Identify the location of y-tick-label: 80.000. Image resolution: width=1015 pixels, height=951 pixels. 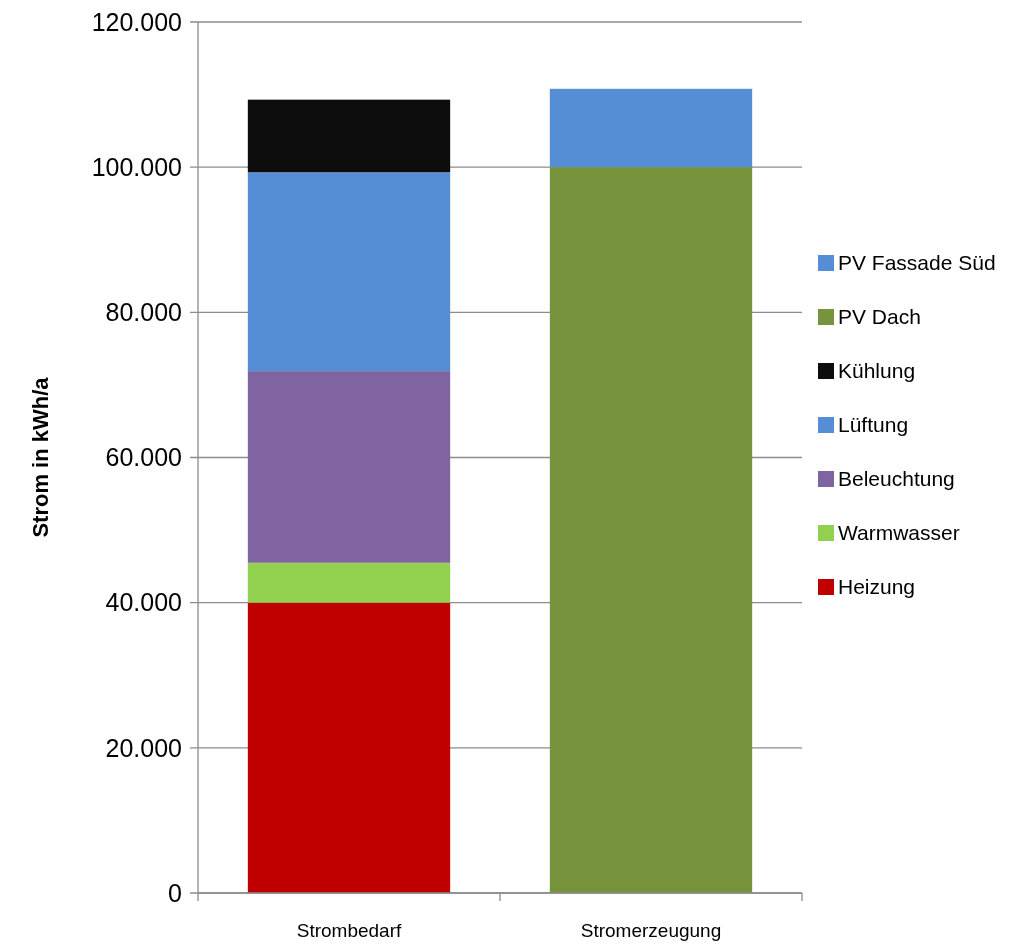
(143, 312).